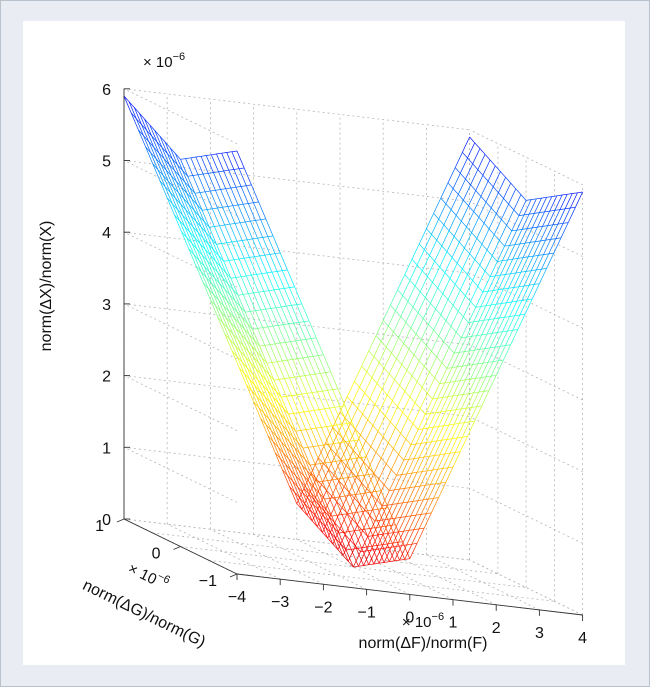 This screenshot has height=687, width=650. What do you see at coordinates (180, 403) in the screenshot?
I see `left-grid-line` at bounding box center [180, 403].